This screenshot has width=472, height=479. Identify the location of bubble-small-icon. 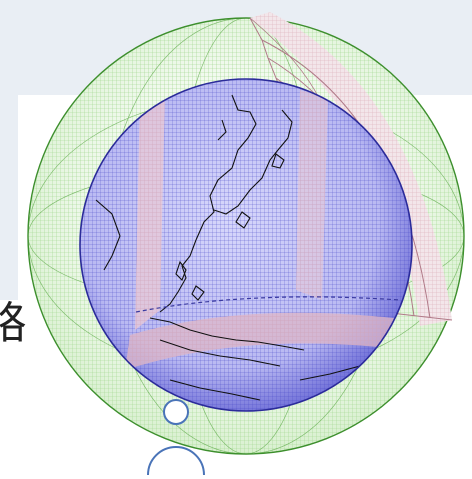
(176, 412).